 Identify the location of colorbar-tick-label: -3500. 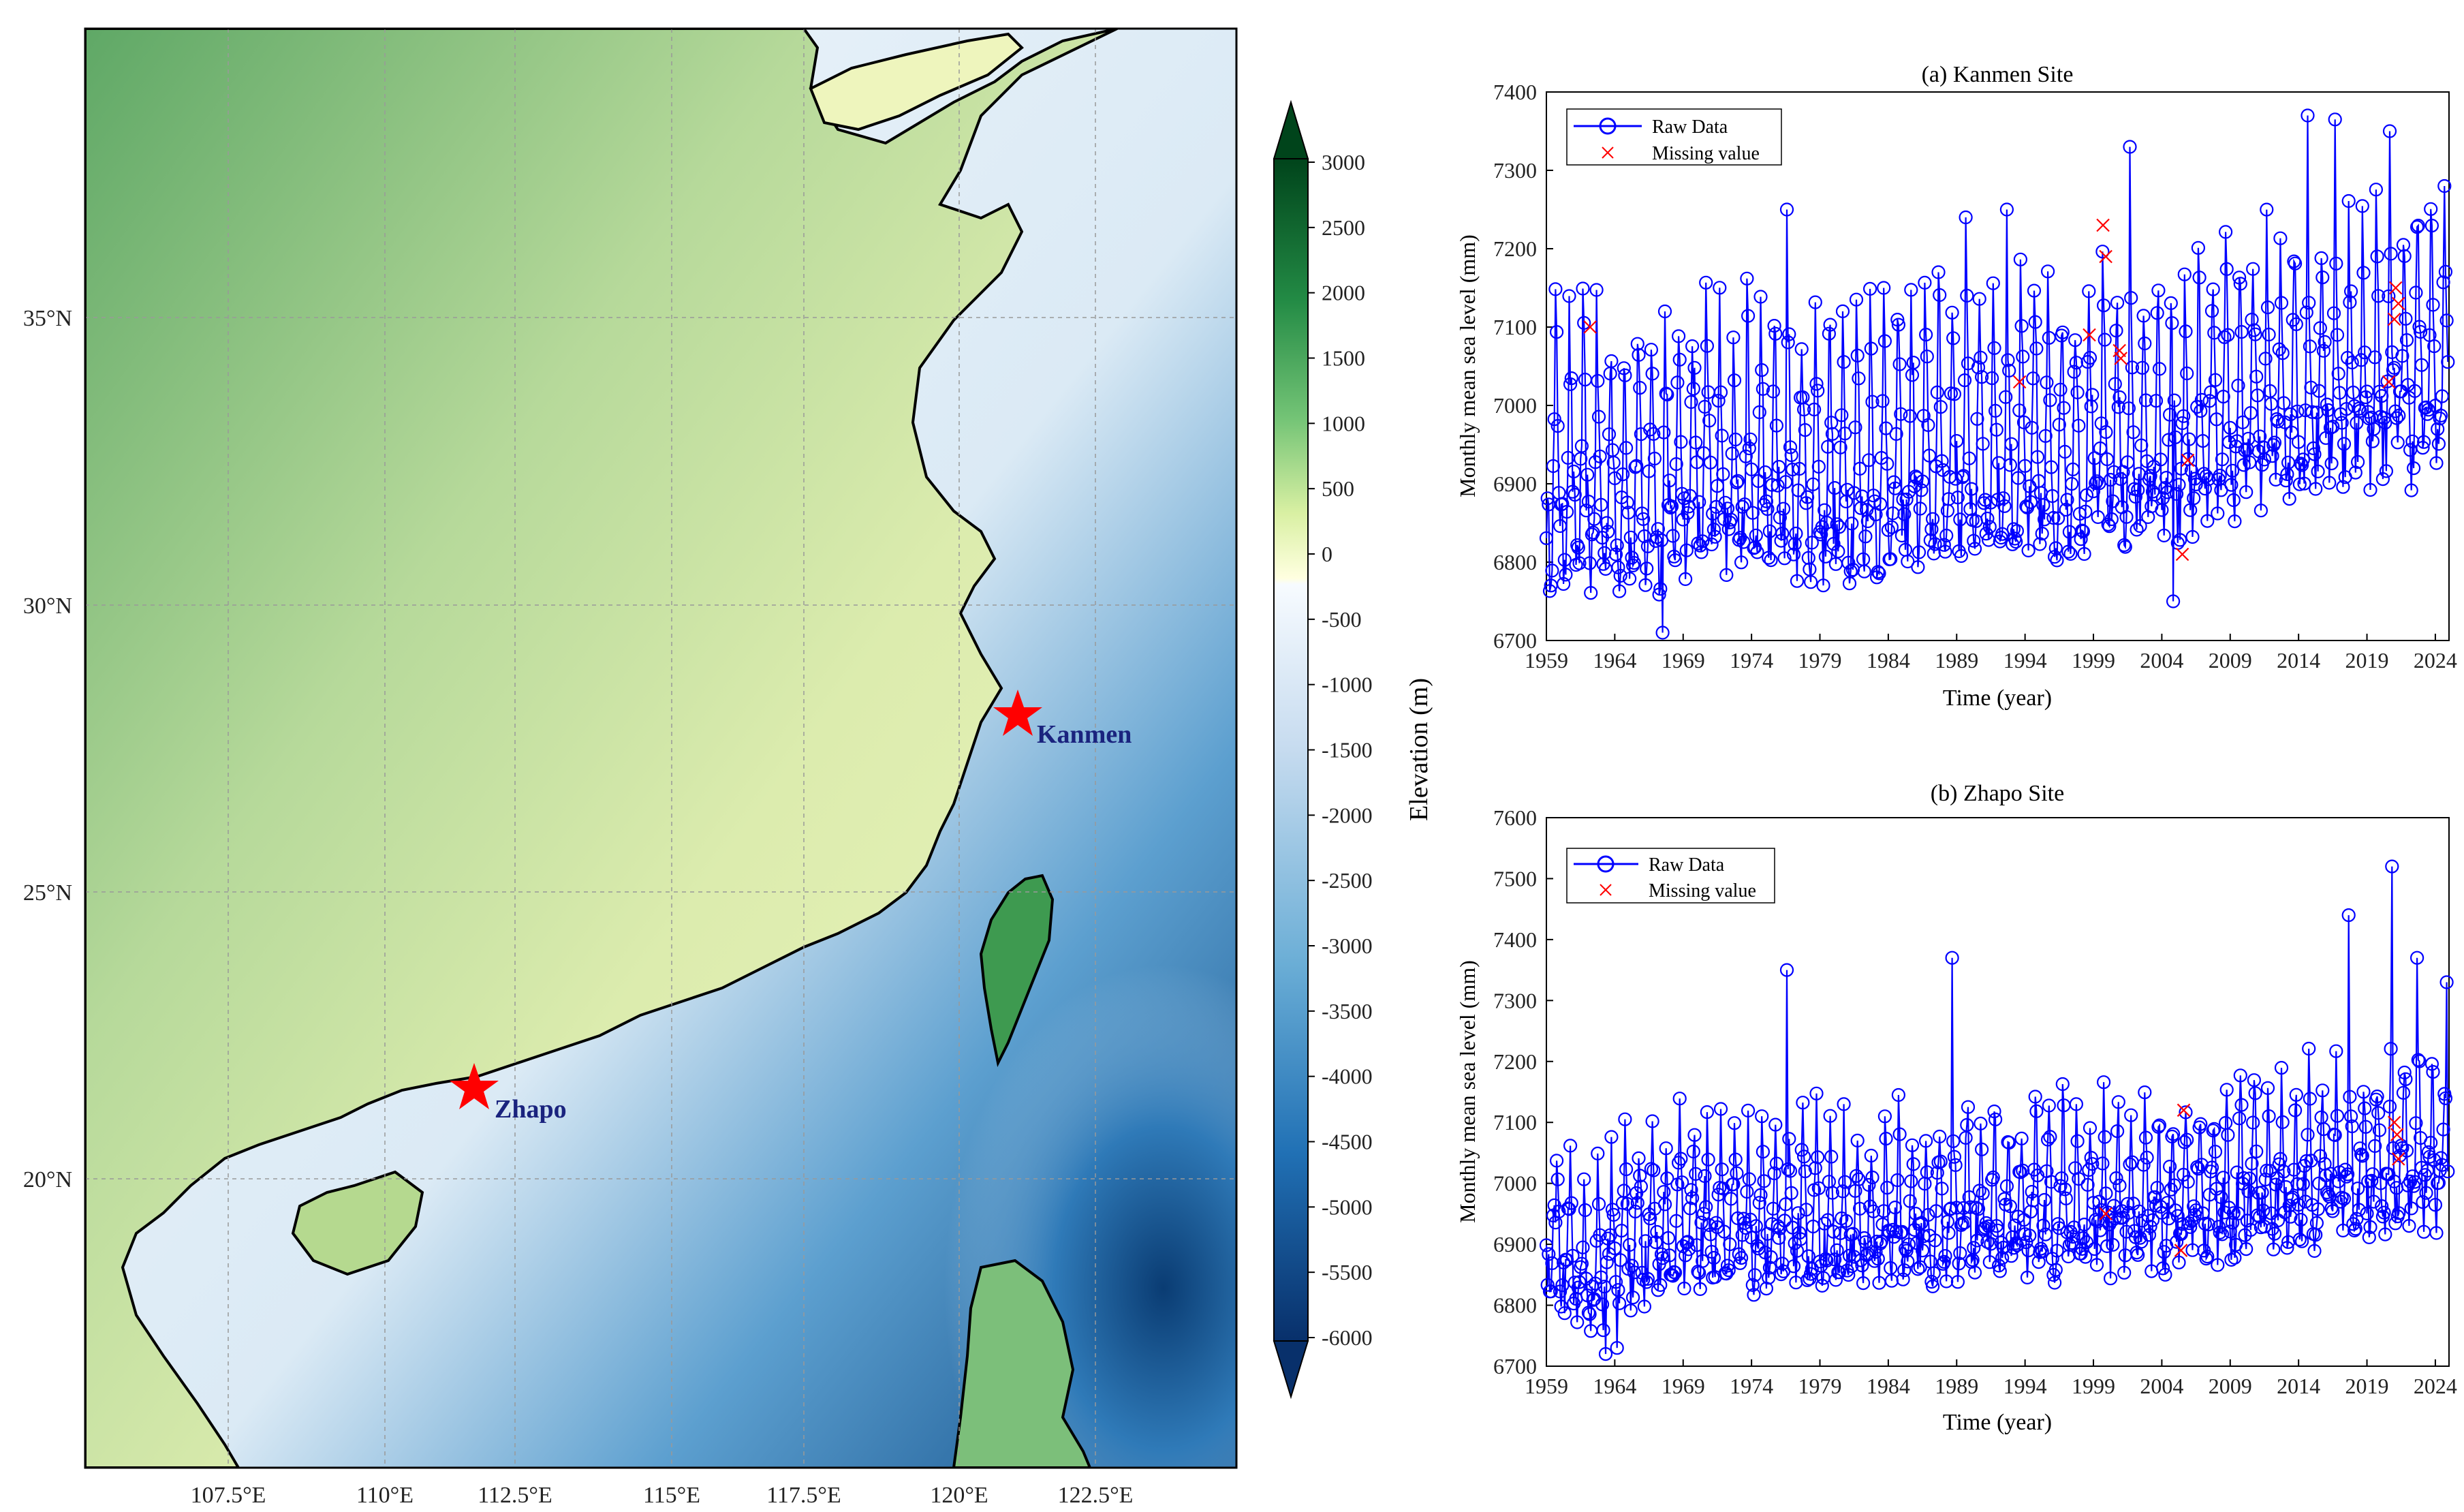
(1348, 1011).